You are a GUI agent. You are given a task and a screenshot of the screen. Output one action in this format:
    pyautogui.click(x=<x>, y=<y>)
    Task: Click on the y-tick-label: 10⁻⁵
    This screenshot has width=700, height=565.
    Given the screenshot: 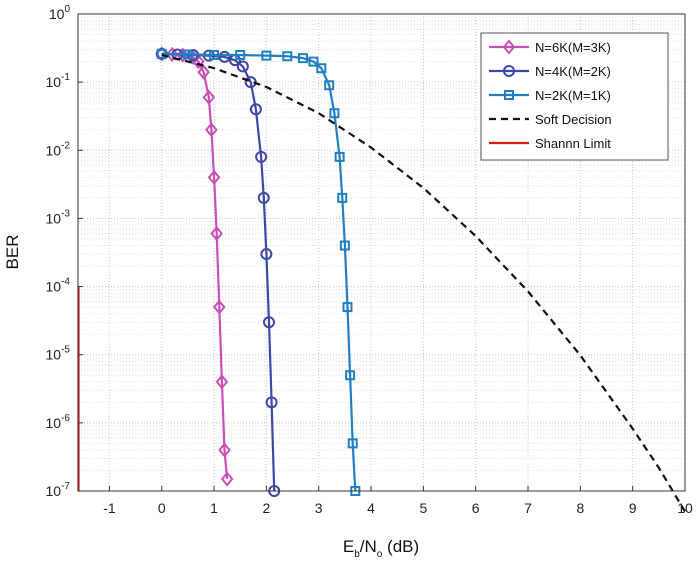 What is the action you would take?
    pyautogui.click(x=58, y=354)
    